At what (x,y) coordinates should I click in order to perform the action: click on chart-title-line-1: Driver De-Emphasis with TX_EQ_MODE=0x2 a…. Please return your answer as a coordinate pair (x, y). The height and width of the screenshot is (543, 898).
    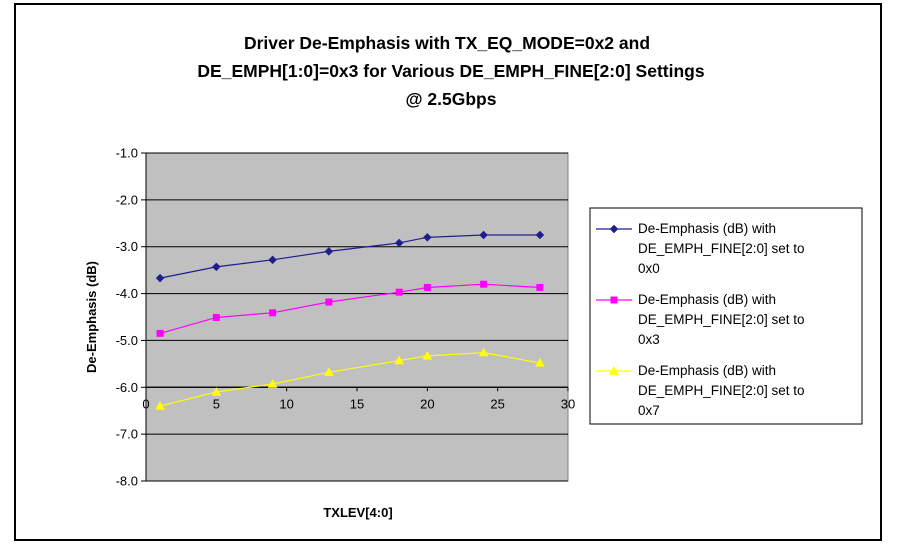
    Looking at the image, I should click on (447, 43).